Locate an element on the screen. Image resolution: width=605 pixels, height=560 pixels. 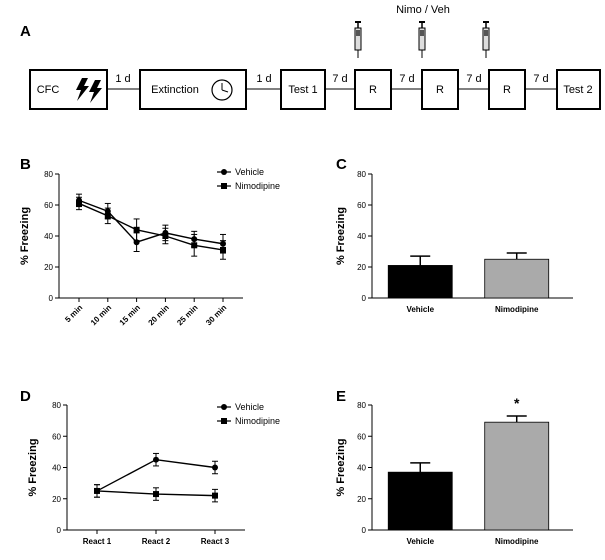
chart-panel-e: 0 20 40 60 80 % Freezing E Vehicle Nimodipine * is located at coordinates (454, 467).